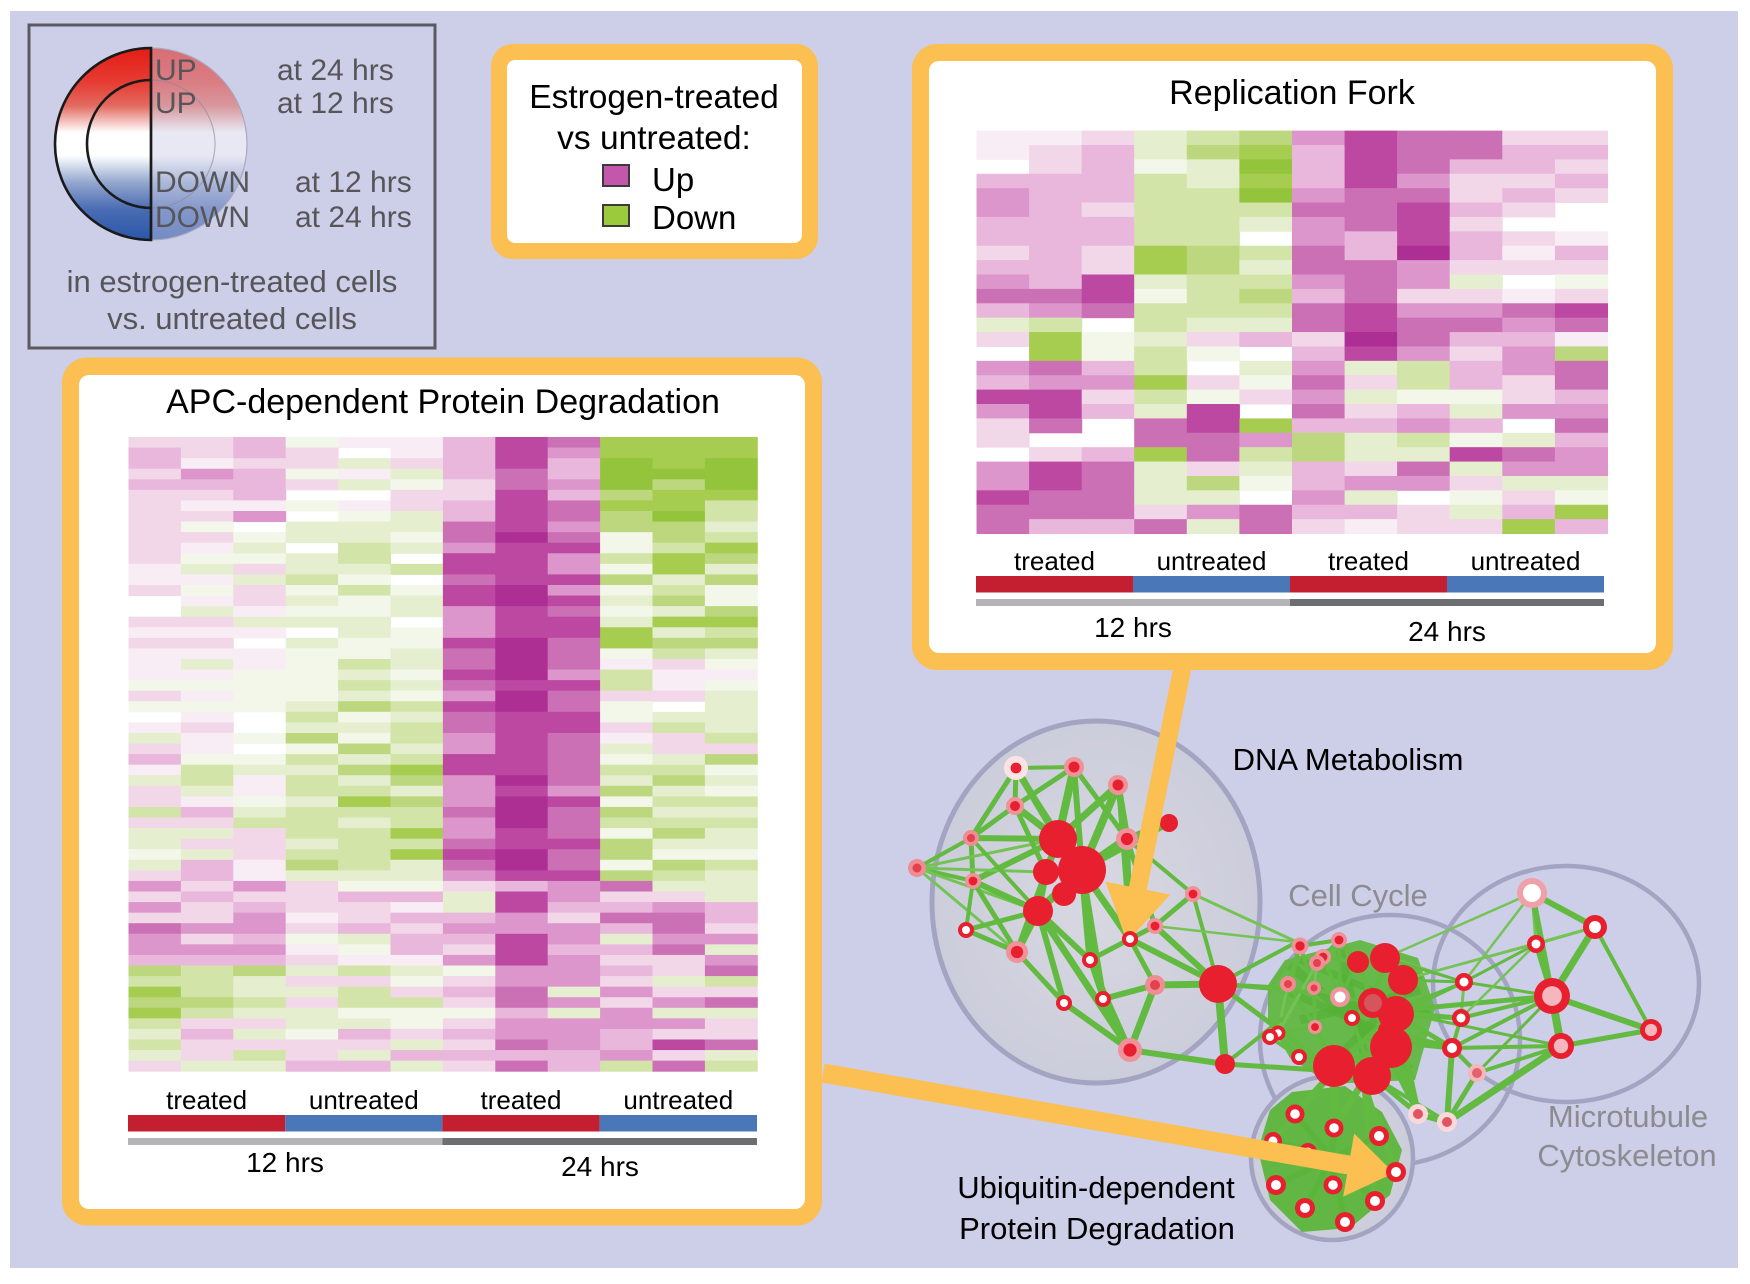  Describe the element at coordinates (1358, 895) in the screenshot. I see `svg-text: Cell Cycle` at that location.